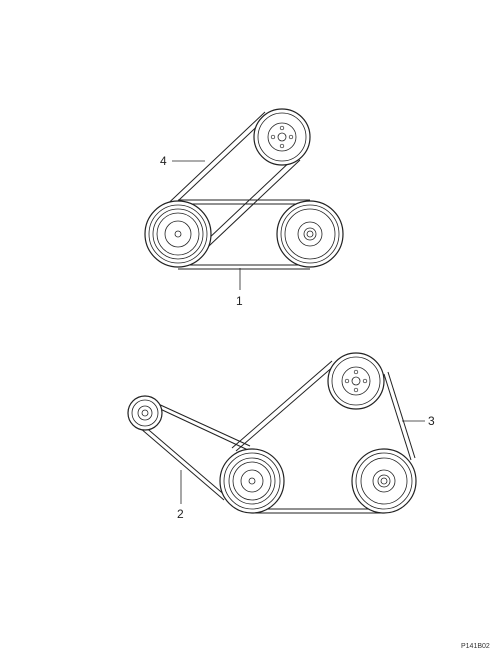 The height and width of the screenshot is (657, 500). What do you see at coordinates (252, 481) in the screenshot?
I see `pulley-lower-crank` at bounding box center [252, 481].